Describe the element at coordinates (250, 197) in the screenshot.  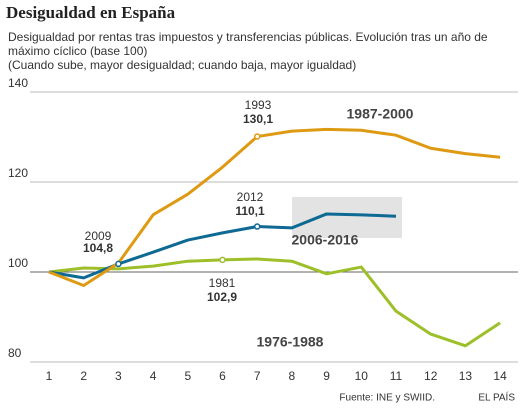
I see `annotation: 2012` at that location.